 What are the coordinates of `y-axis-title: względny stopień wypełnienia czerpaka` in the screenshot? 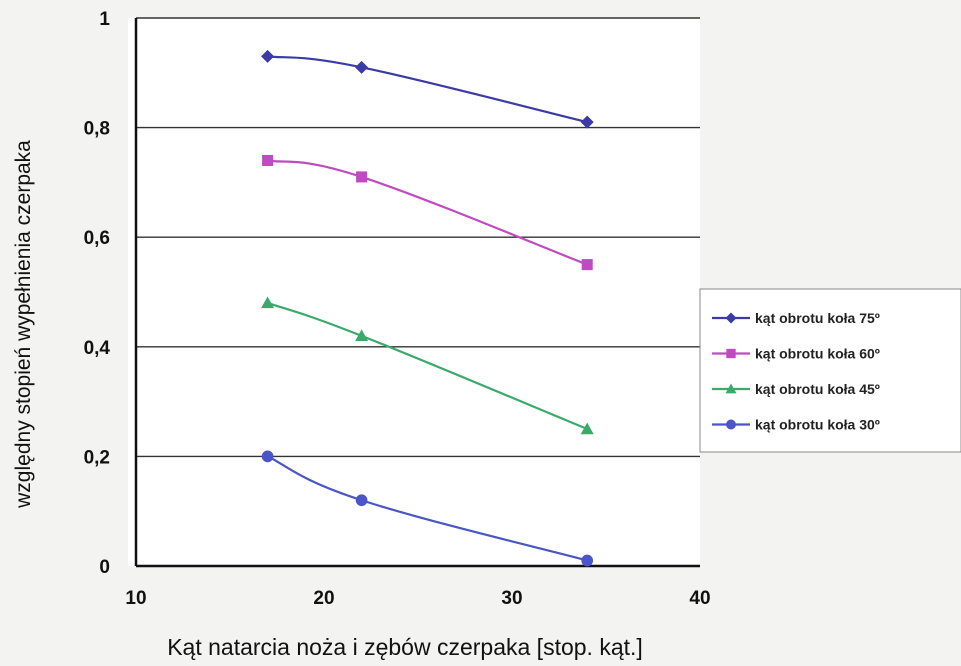 It's located at (23, 324).